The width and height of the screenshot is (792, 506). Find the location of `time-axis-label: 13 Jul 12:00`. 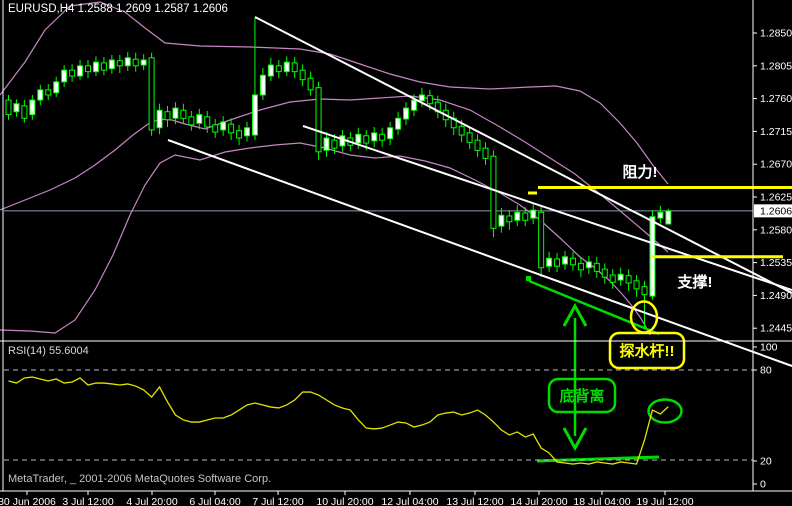

time-axis-label: 13 Jul 12:00 is located at coordinates (474, 501).